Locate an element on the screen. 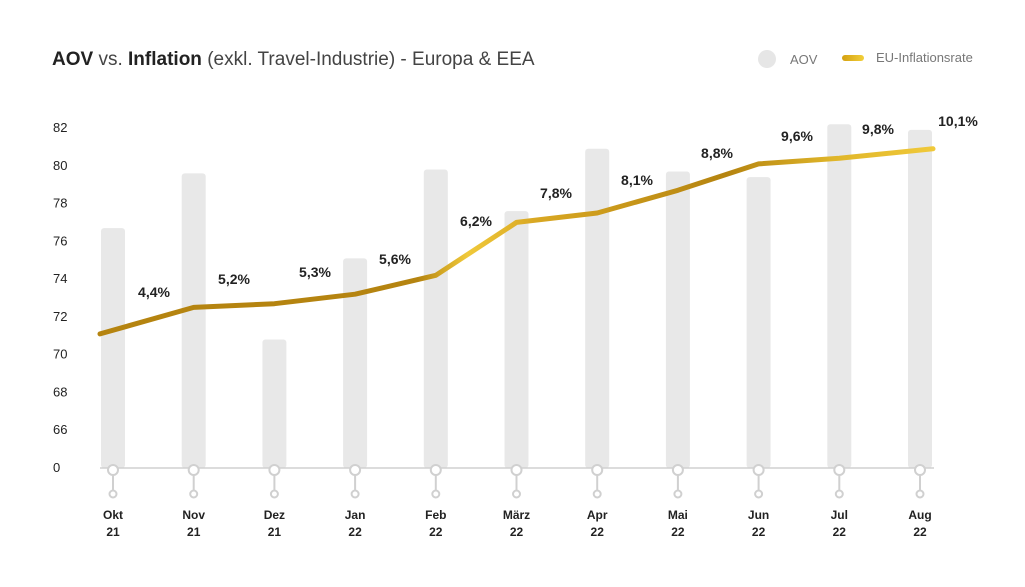 The width and height of the screenshot is (1025, 587). title-aov: AOV is located at coordinates (73, 59).